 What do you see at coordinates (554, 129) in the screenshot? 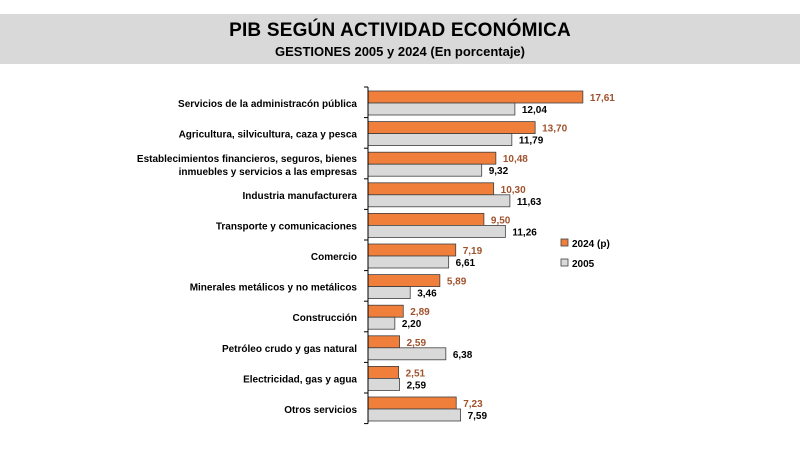
I see `data-label: 13,70` at bounding box center [554, 129].